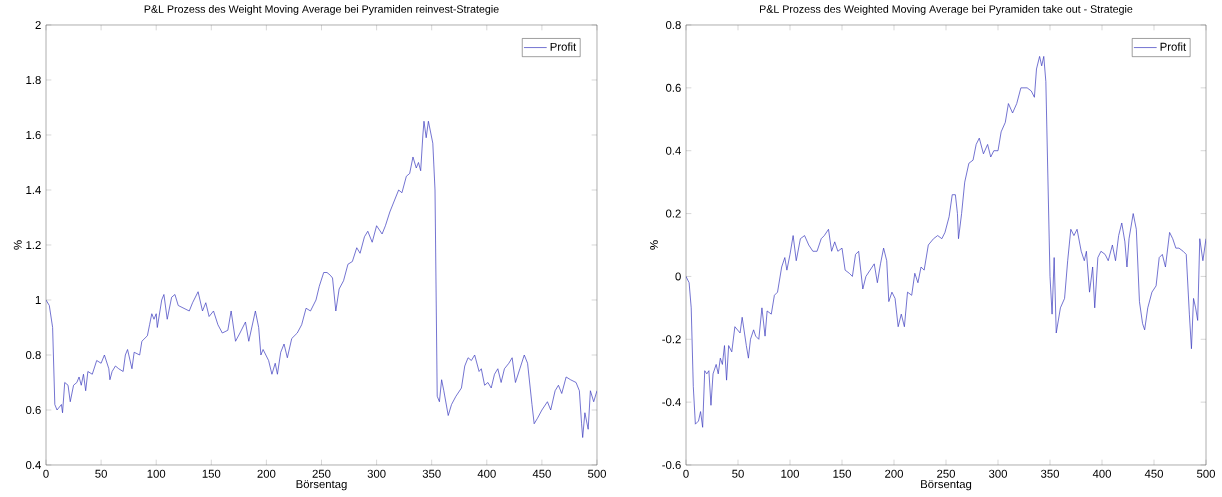  I want to click on chart-title: P&L Prozess des Weighted Moving Average bei Pyramiden take out - Strategie, so click(946, 10).